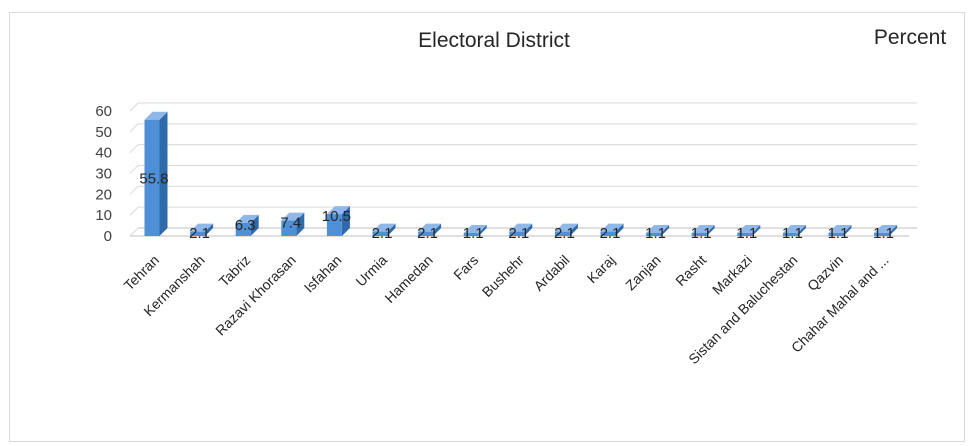  Describe the element at coordinates (103, 132) in the screenshot. I see `y-tick-label: 50` at that location.